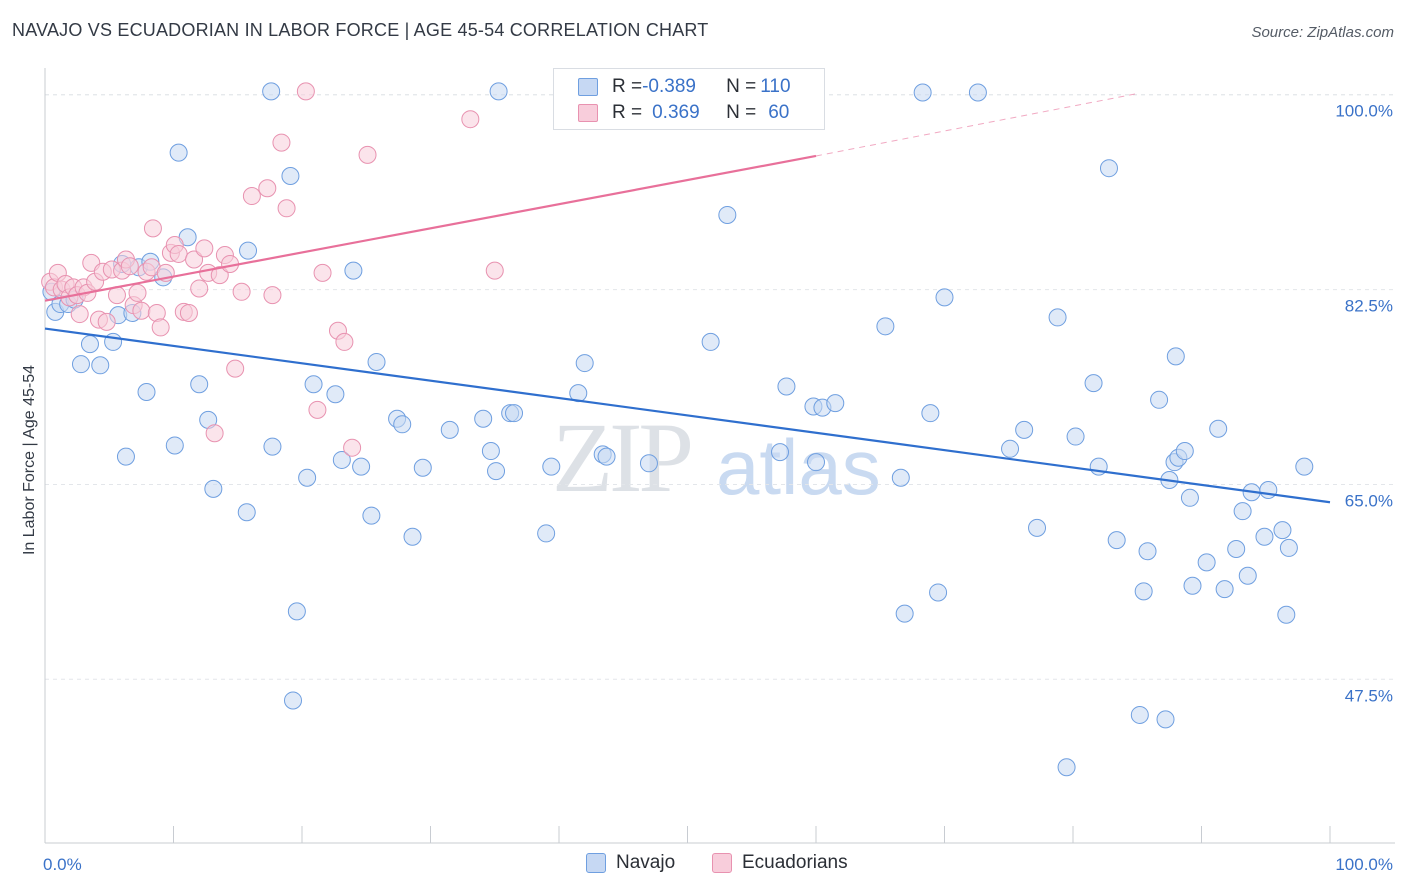 This screenshot has width=1406, height=892. I want to click on x-tick-label: 0.0%, so click(62, 864).